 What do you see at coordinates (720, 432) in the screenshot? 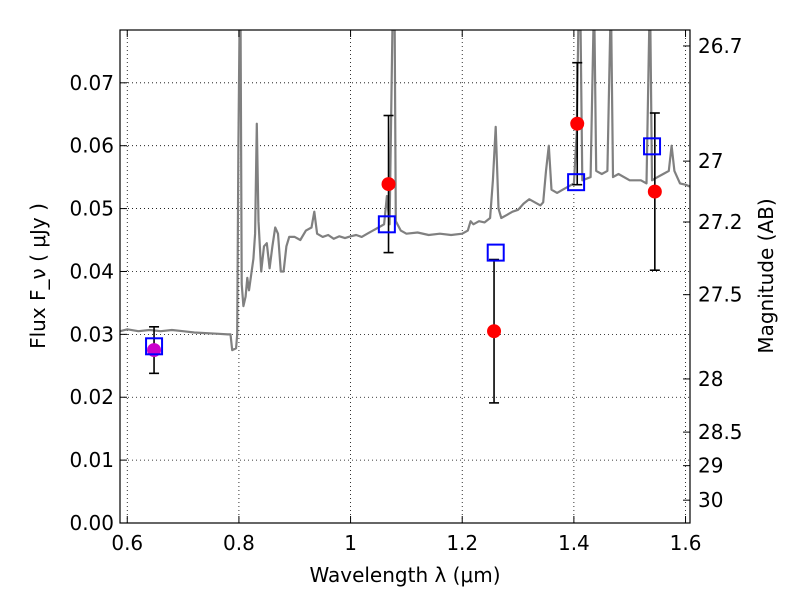
I see `y2-tick-label: 28.5` at bounding box center [720, 432].